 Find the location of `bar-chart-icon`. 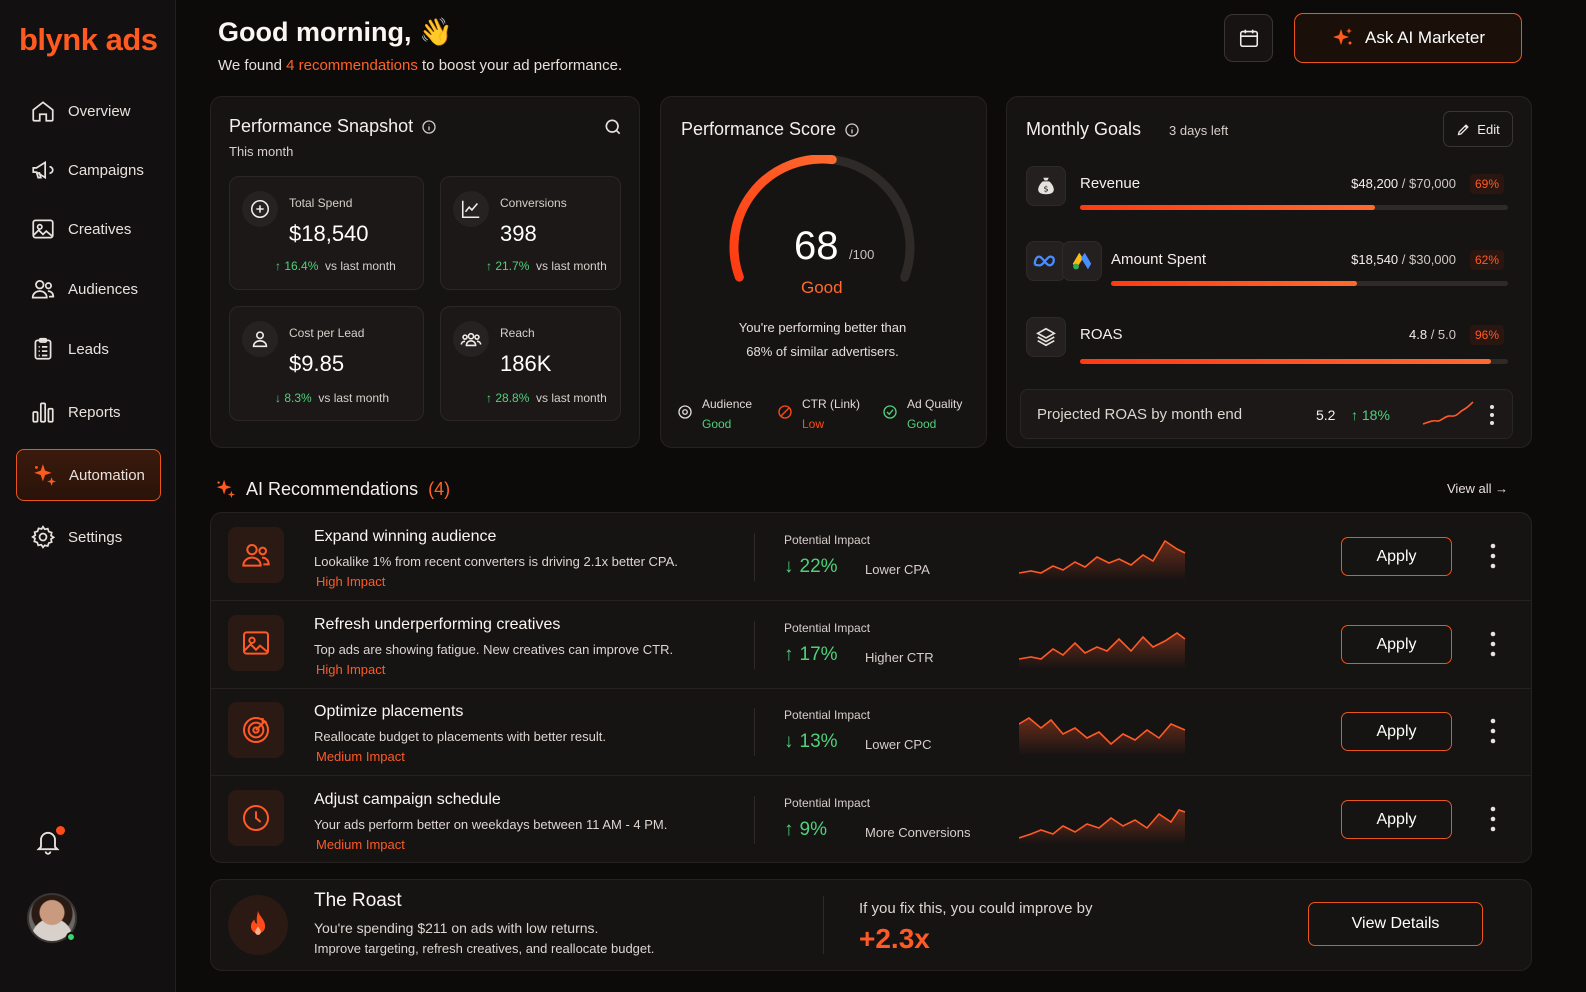

bar-chart-icon is located at coordinates (43, 412).